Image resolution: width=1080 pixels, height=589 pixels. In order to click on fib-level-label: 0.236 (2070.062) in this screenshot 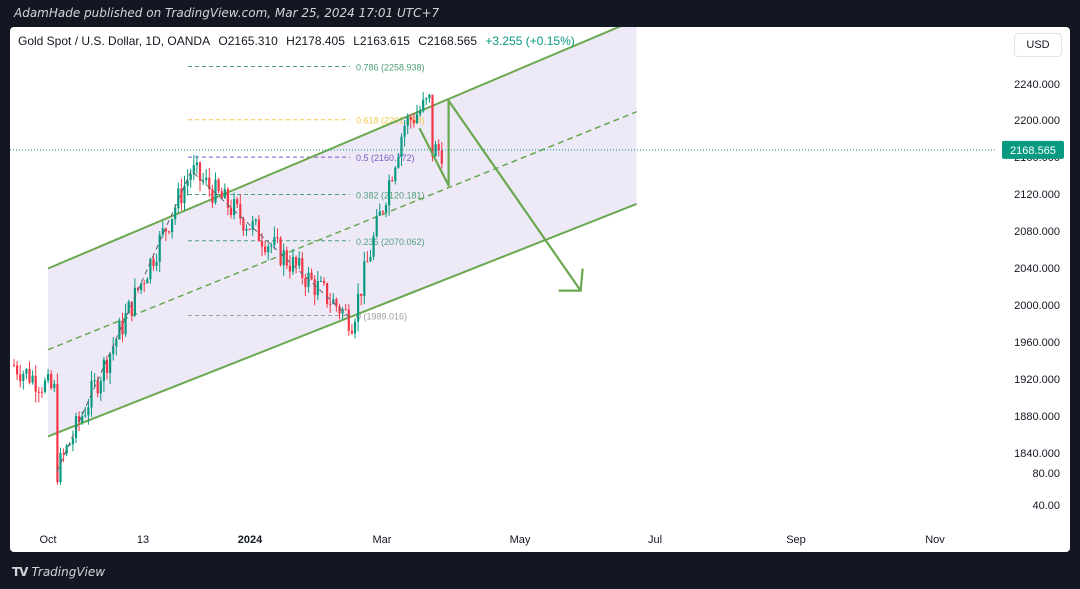, I will do `click(390, 242)`.